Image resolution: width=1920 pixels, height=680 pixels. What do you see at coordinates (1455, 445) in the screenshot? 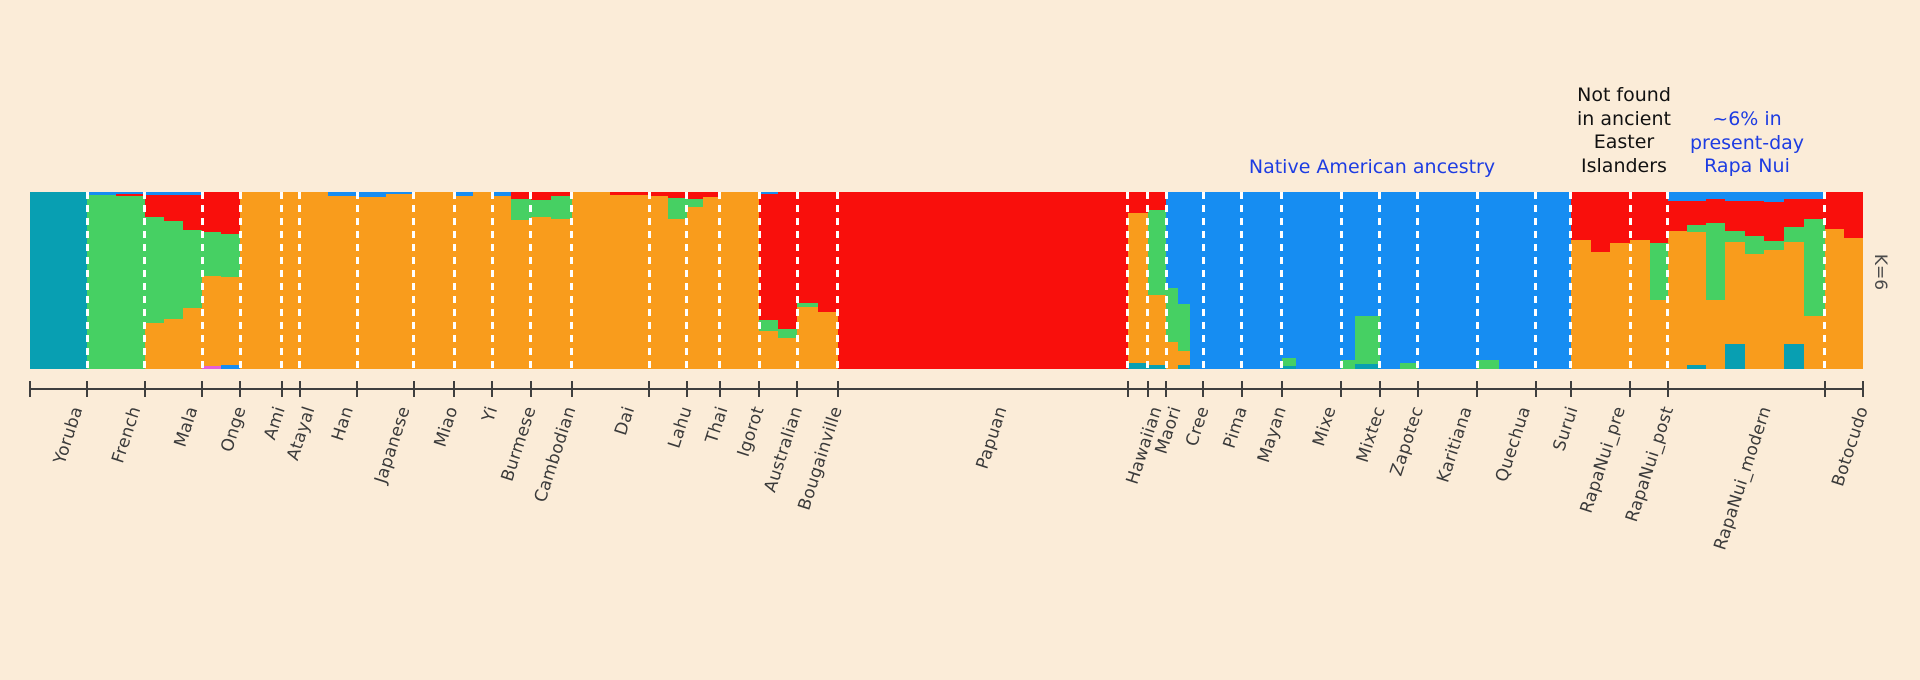
I see `population-label: Karitiana` at bounding box center [1455, 445].